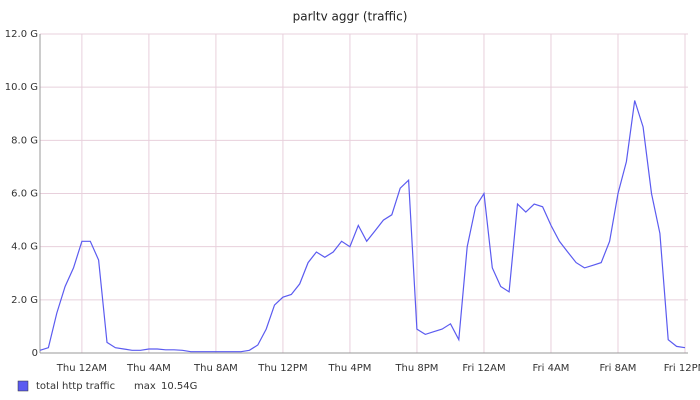 Image resolution: width=700 pixels, height=400 pixels. What do you see at coordinates (618, 368) in the screenshot?
I see `x-tick-label: Fri 8AM` at bounding box center [618, 368].